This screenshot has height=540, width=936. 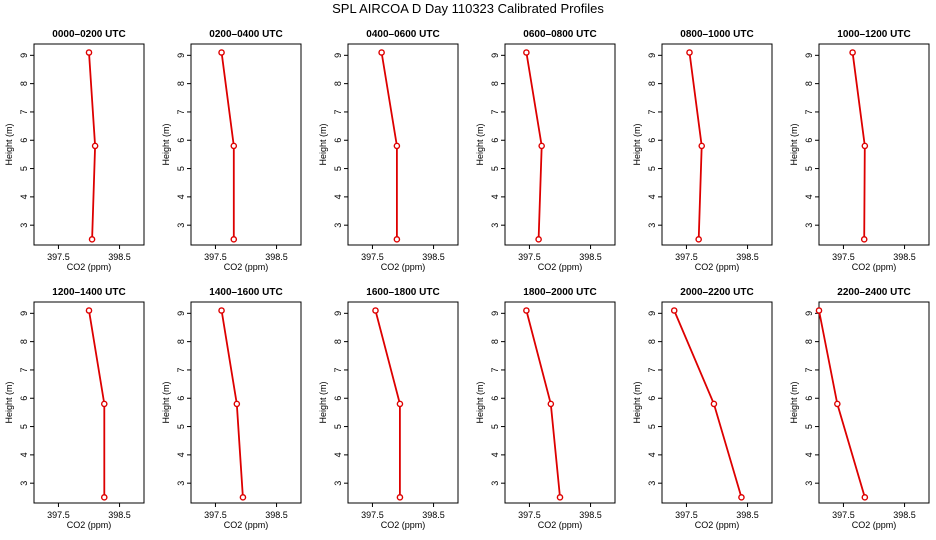 What do you see at coordinates (559, 34) in the screenshot?
I see `panel-title: 0600–0800 UTC` at bounding box center [559, 34].